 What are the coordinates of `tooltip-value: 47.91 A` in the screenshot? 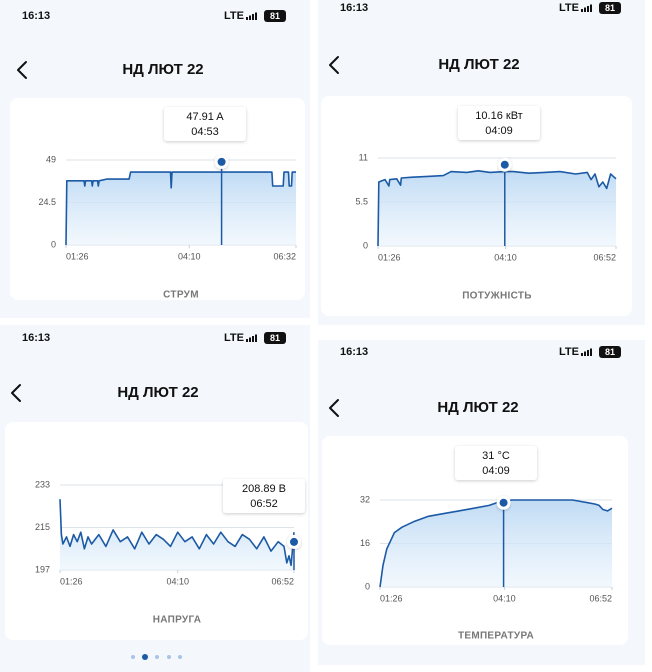 It's located at (205, 117).